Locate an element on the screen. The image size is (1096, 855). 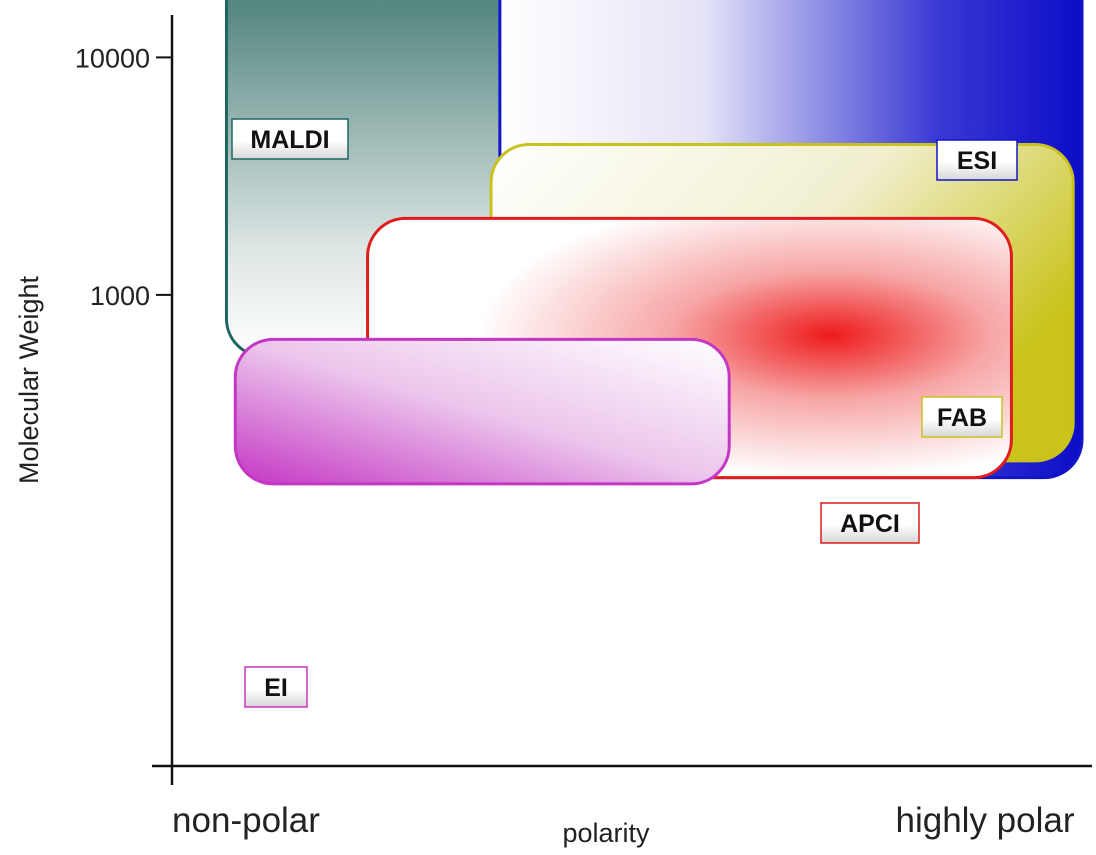
apci-label-box is located at coordinates (870, 523).